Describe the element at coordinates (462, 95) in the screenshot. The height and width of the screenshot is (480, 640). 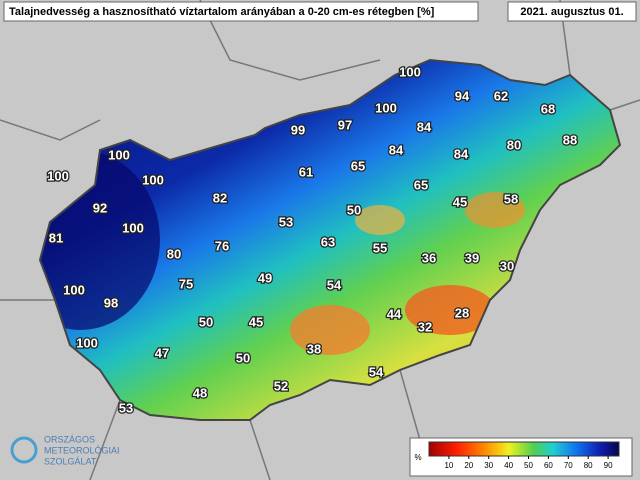
I see `station-value: 94` at that location.